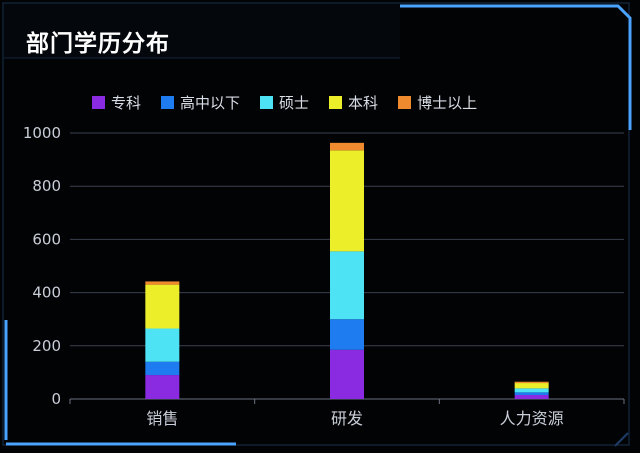  I want to click on legend-item-2: 硕士, so click(284, 102).